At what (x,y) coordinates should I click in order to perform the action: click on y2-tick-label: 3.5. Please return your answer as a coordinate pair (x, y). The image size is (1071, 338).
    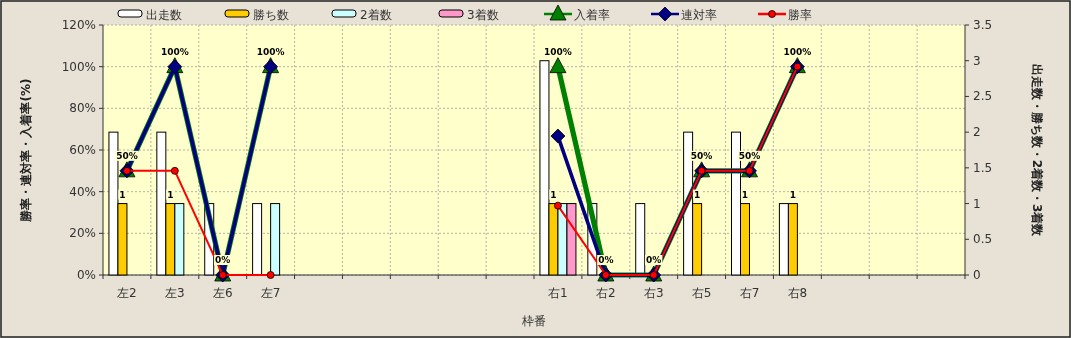
    Looking at the image, I should click on (983, 25).